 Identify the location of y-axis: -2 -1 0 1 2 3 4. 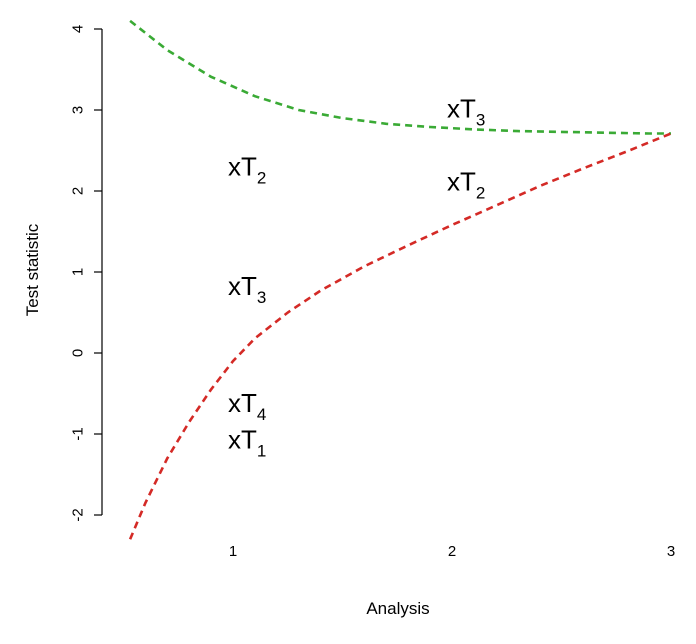
(86, 273).